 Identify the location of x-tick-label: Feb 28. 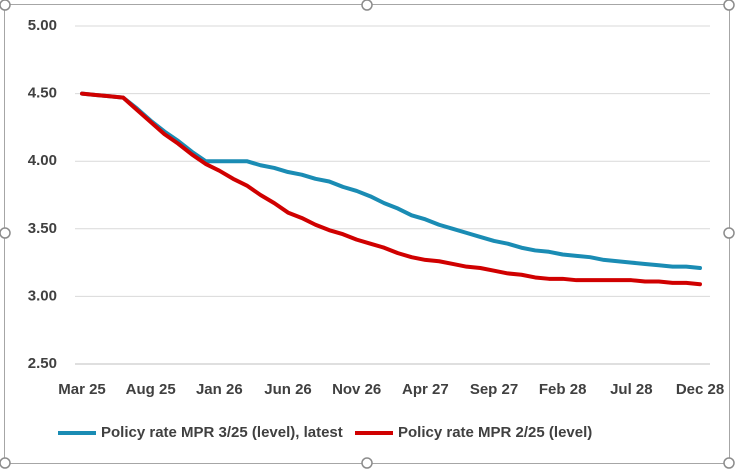
(563, 389).